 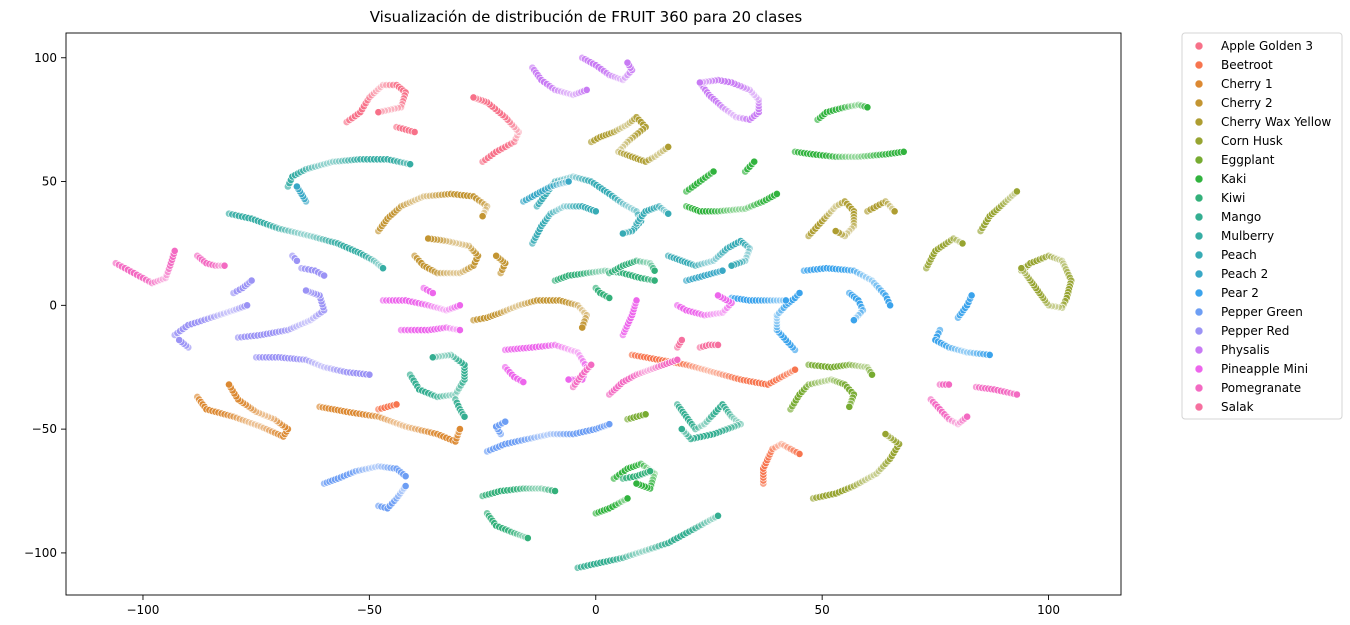 What do you see at coordinates (1247, 388) in the screenshot?
I see `legend-item-pomegranate: Pomegranate` at bounding box center [1247, 388].